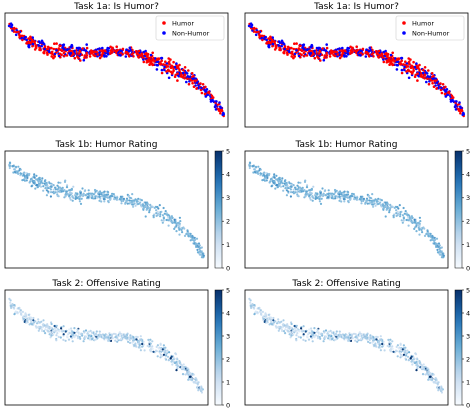  Describe the element at coordinates (228, 268) in the screenshot. I see `colorbar-tick-label: 0` at that location.